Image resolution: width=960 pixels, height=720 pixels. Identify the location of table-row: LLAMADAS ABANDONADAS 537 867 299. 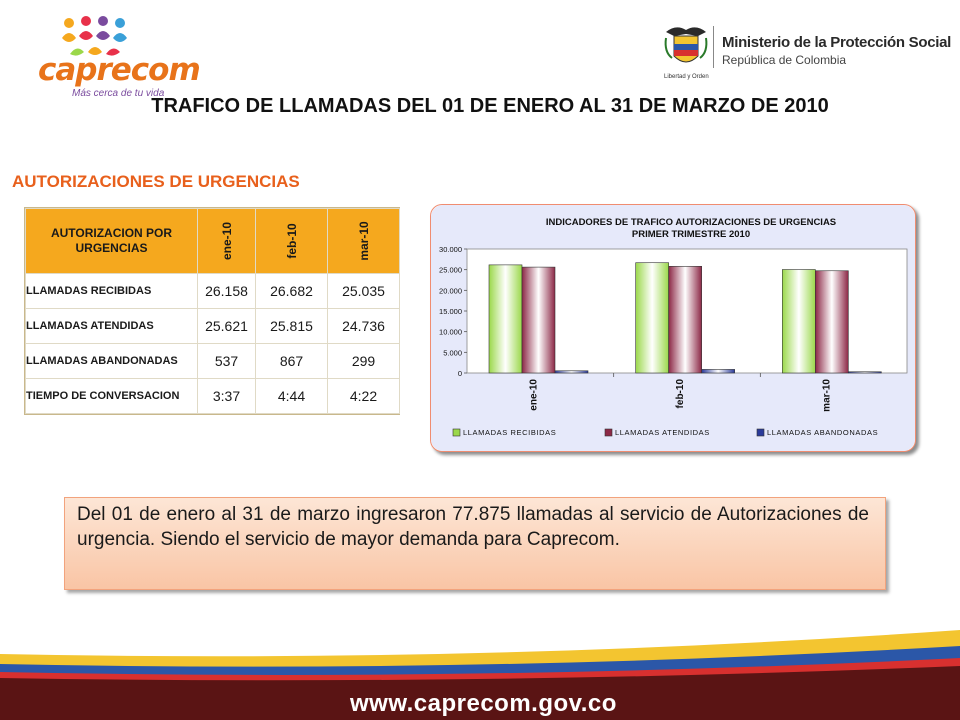
(212, 361).